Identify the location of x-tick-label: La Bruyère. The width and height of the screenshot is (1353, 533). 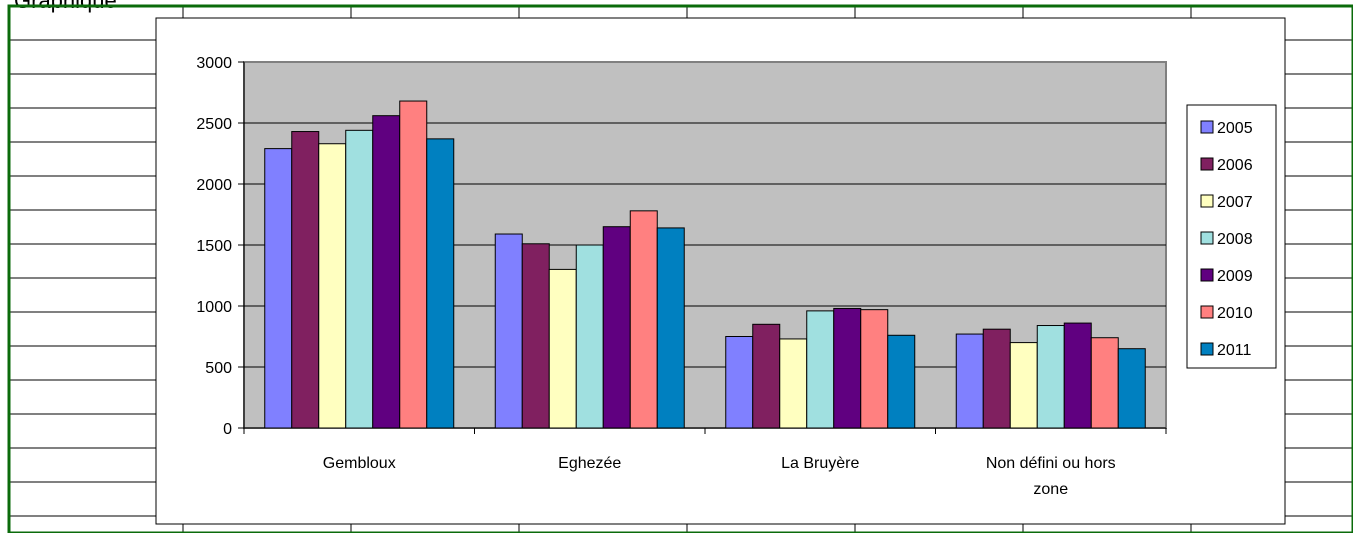
(820, 463).